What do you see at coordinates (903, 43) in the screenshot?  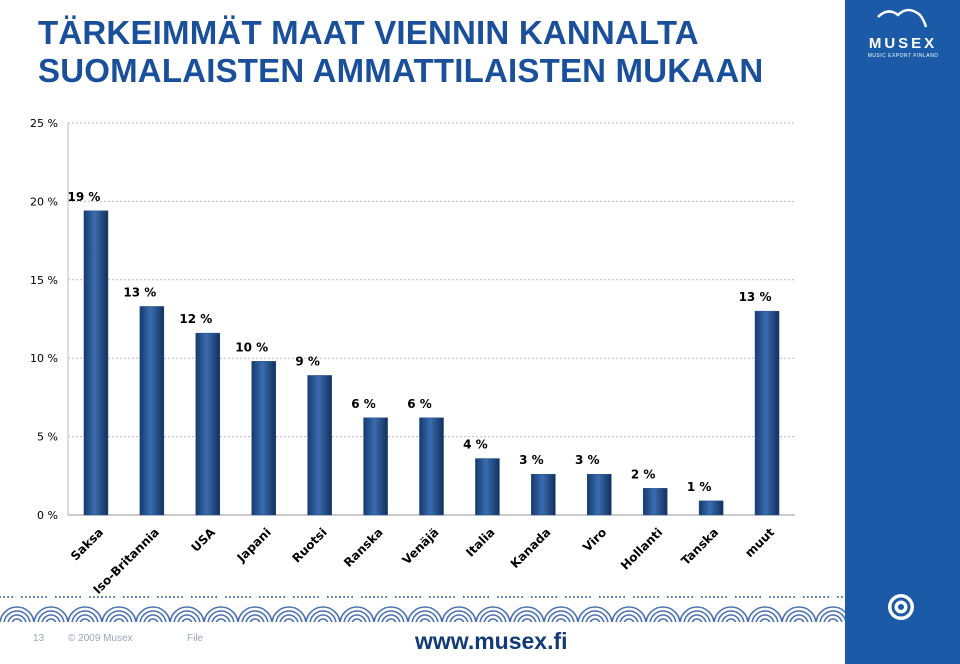 I see `logo: MUSEX` at bounding box center [903, 43].